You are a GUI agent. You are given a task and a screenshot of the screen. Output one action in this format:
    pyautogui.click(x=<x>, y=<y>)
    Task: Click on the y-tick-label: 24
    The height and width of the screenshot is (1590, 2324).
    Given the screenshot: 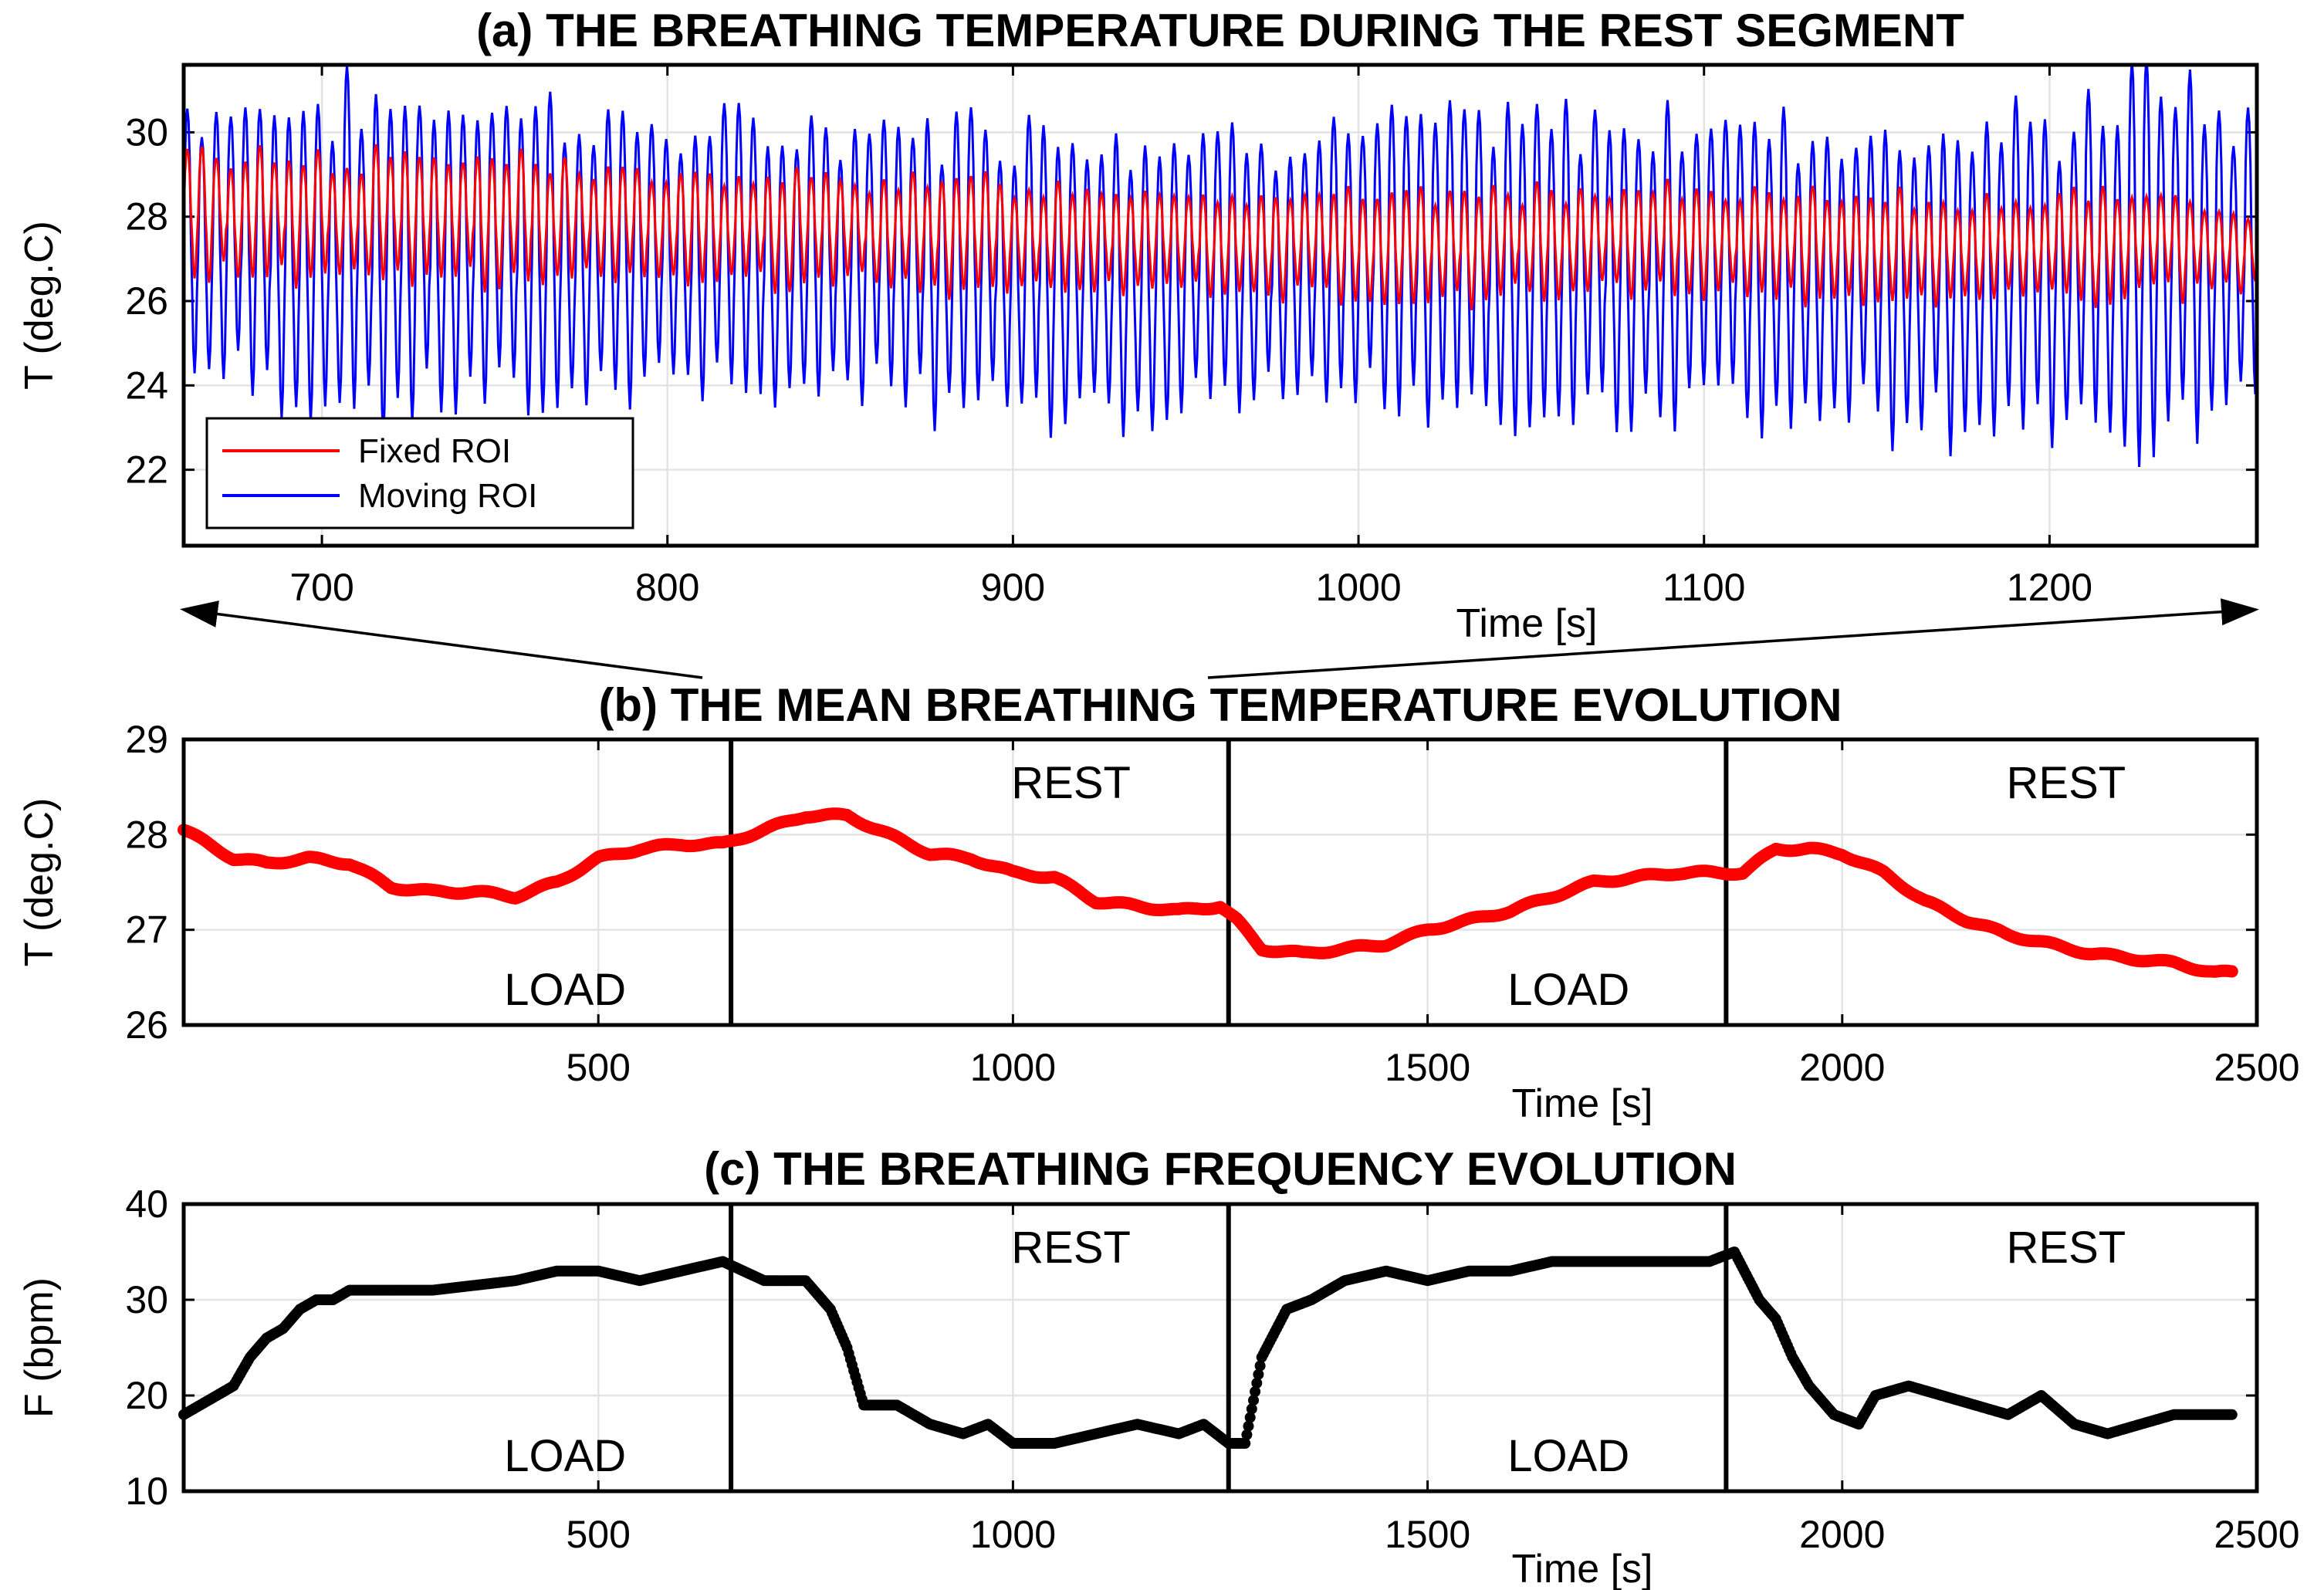 What is the action you would take?
    pyautogui.click(x=146, y=385)
    